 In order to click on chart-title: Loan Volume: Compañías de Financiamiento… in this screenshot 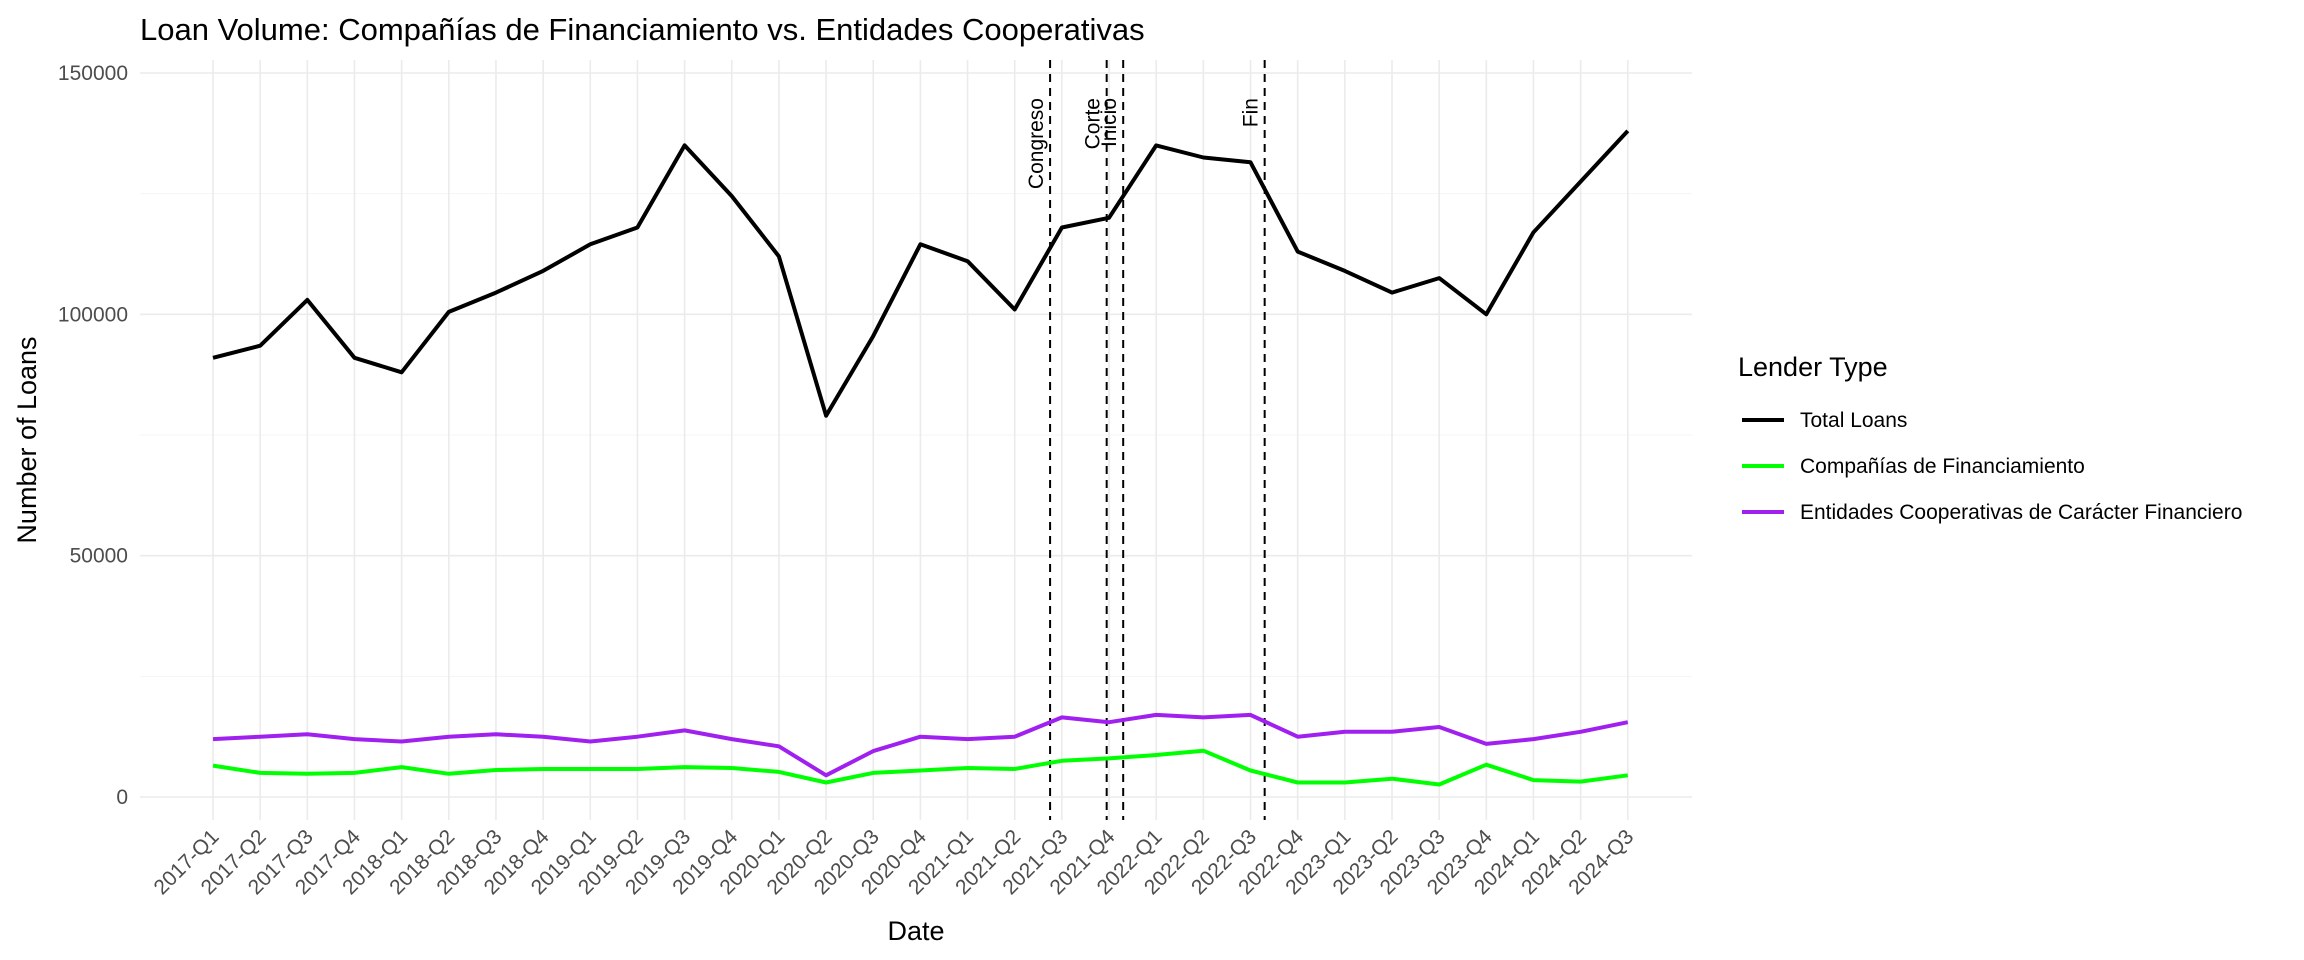, I will do `click(642, 29)`.